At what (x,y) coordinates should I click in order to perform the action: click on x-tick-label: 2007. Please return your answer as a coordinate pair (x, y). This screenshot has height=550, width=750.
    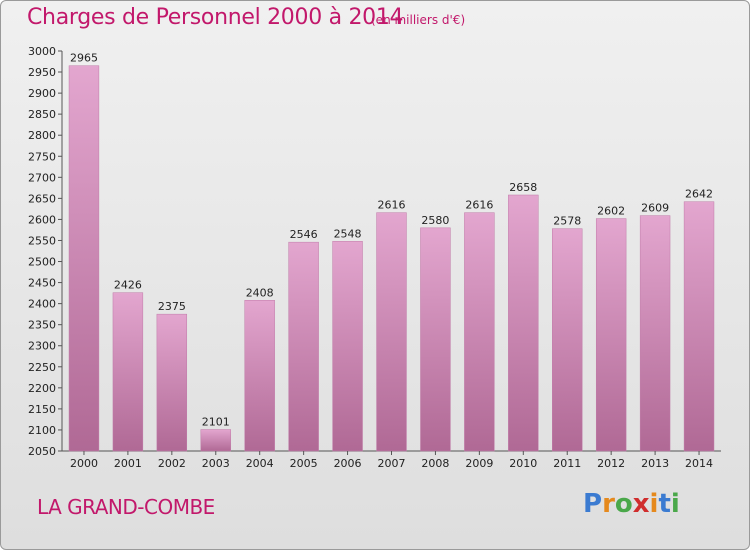
    Looking at the image, I should click on (392, 463).